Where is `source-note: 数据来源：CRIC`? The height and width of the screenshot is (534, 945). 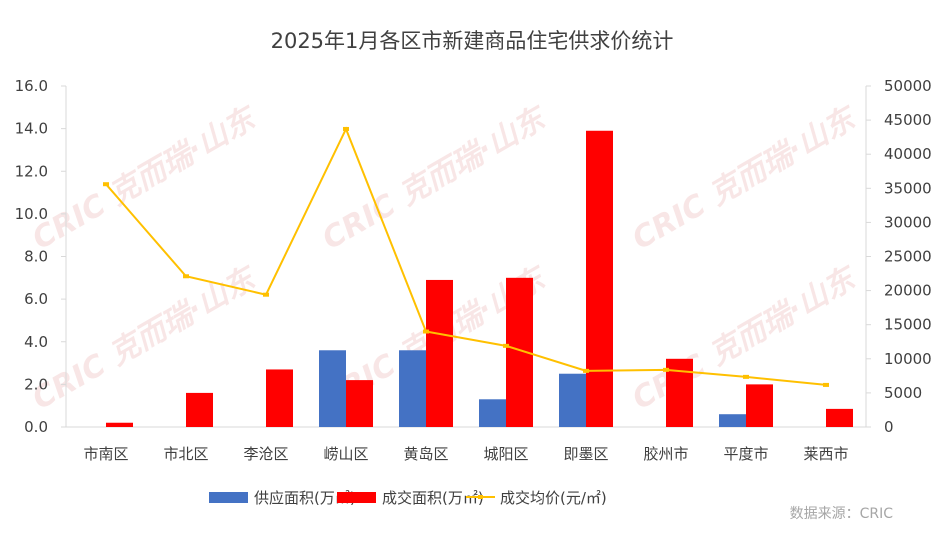 source-note: 数据来源：CRIC is located at coordinates (842, 514).